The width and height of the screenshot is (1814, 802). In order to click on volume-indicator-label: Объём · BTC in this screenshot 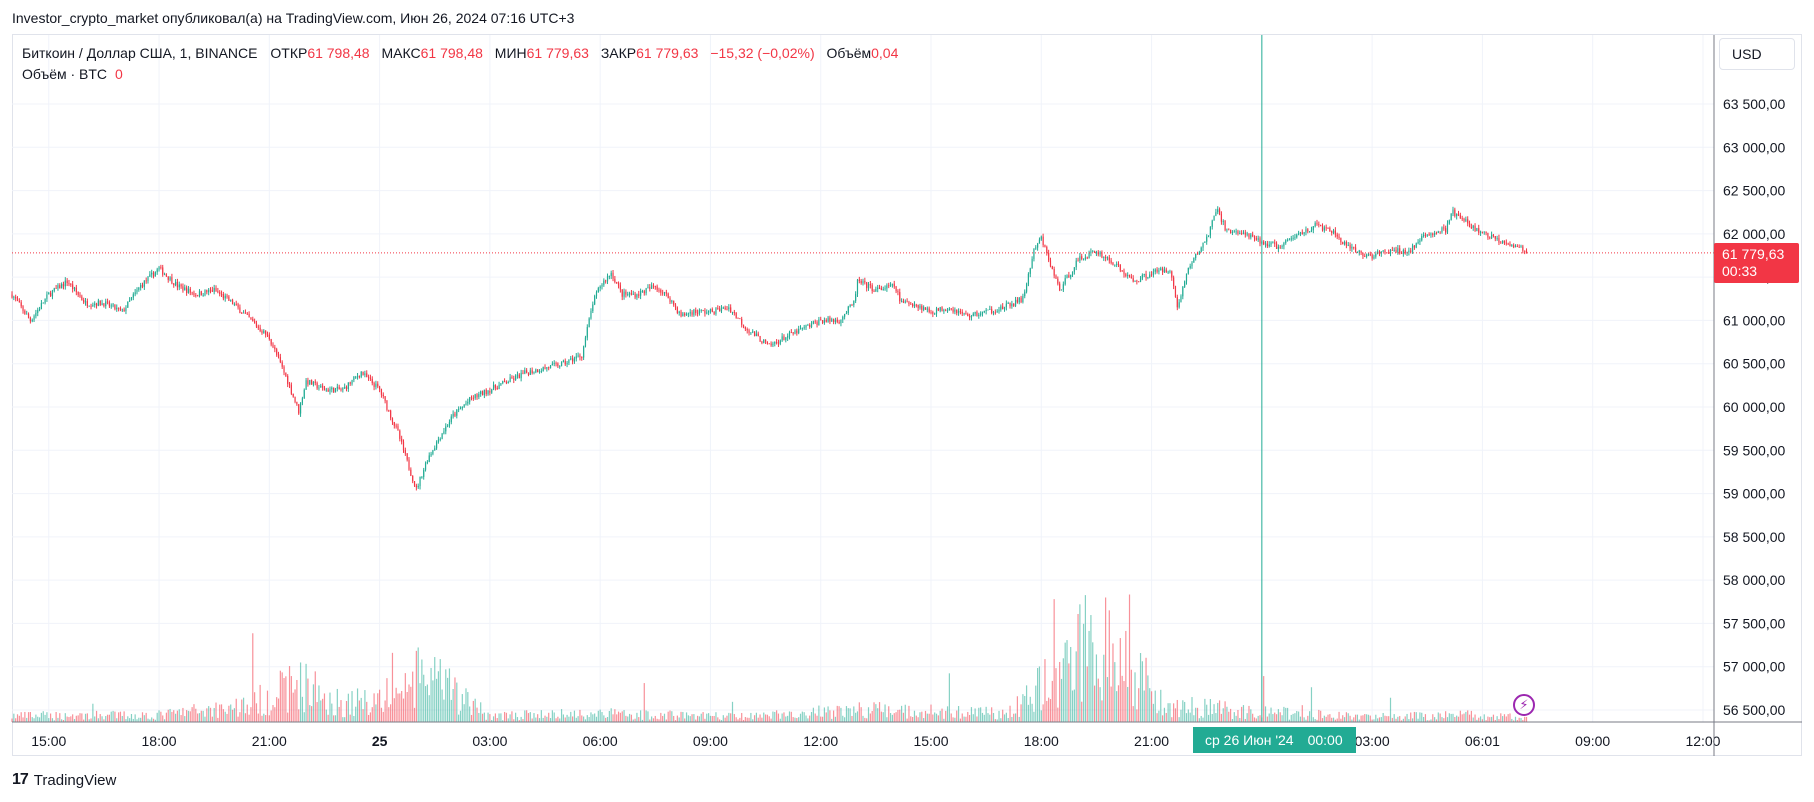, I will do `click(65, 74)`.